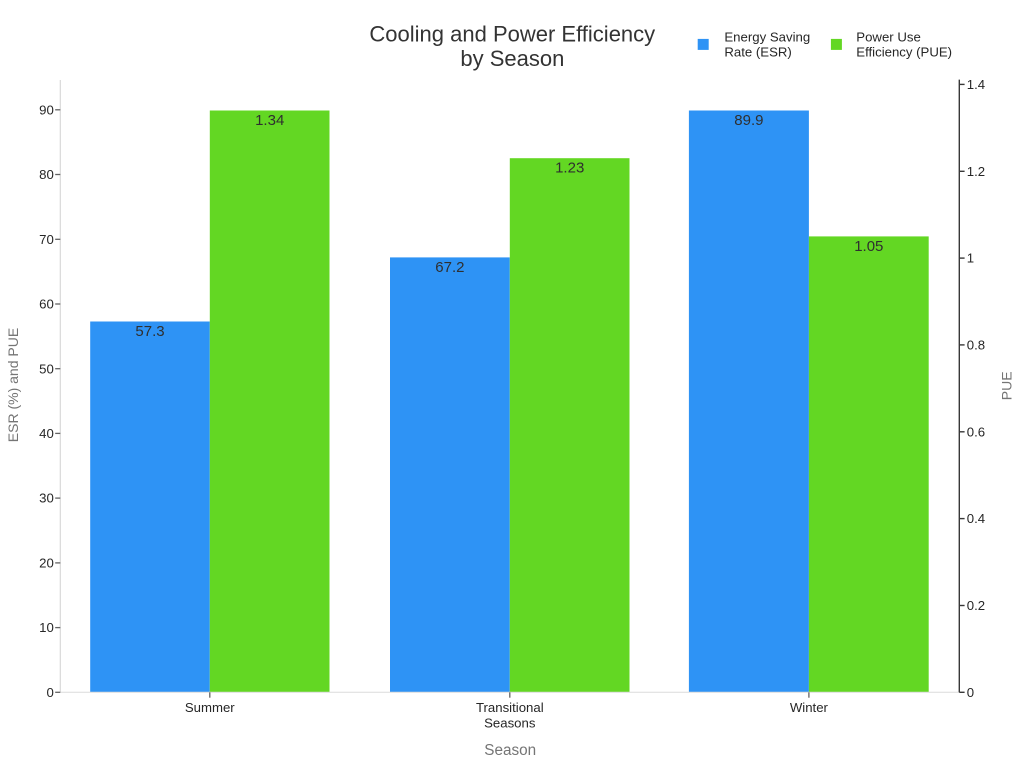 This screenshot has height=773, width=1024. What do you see at coordinates (569, 168) in the screenshot?
I see `svg-text: 1.23` at bounding box center [569, 168].